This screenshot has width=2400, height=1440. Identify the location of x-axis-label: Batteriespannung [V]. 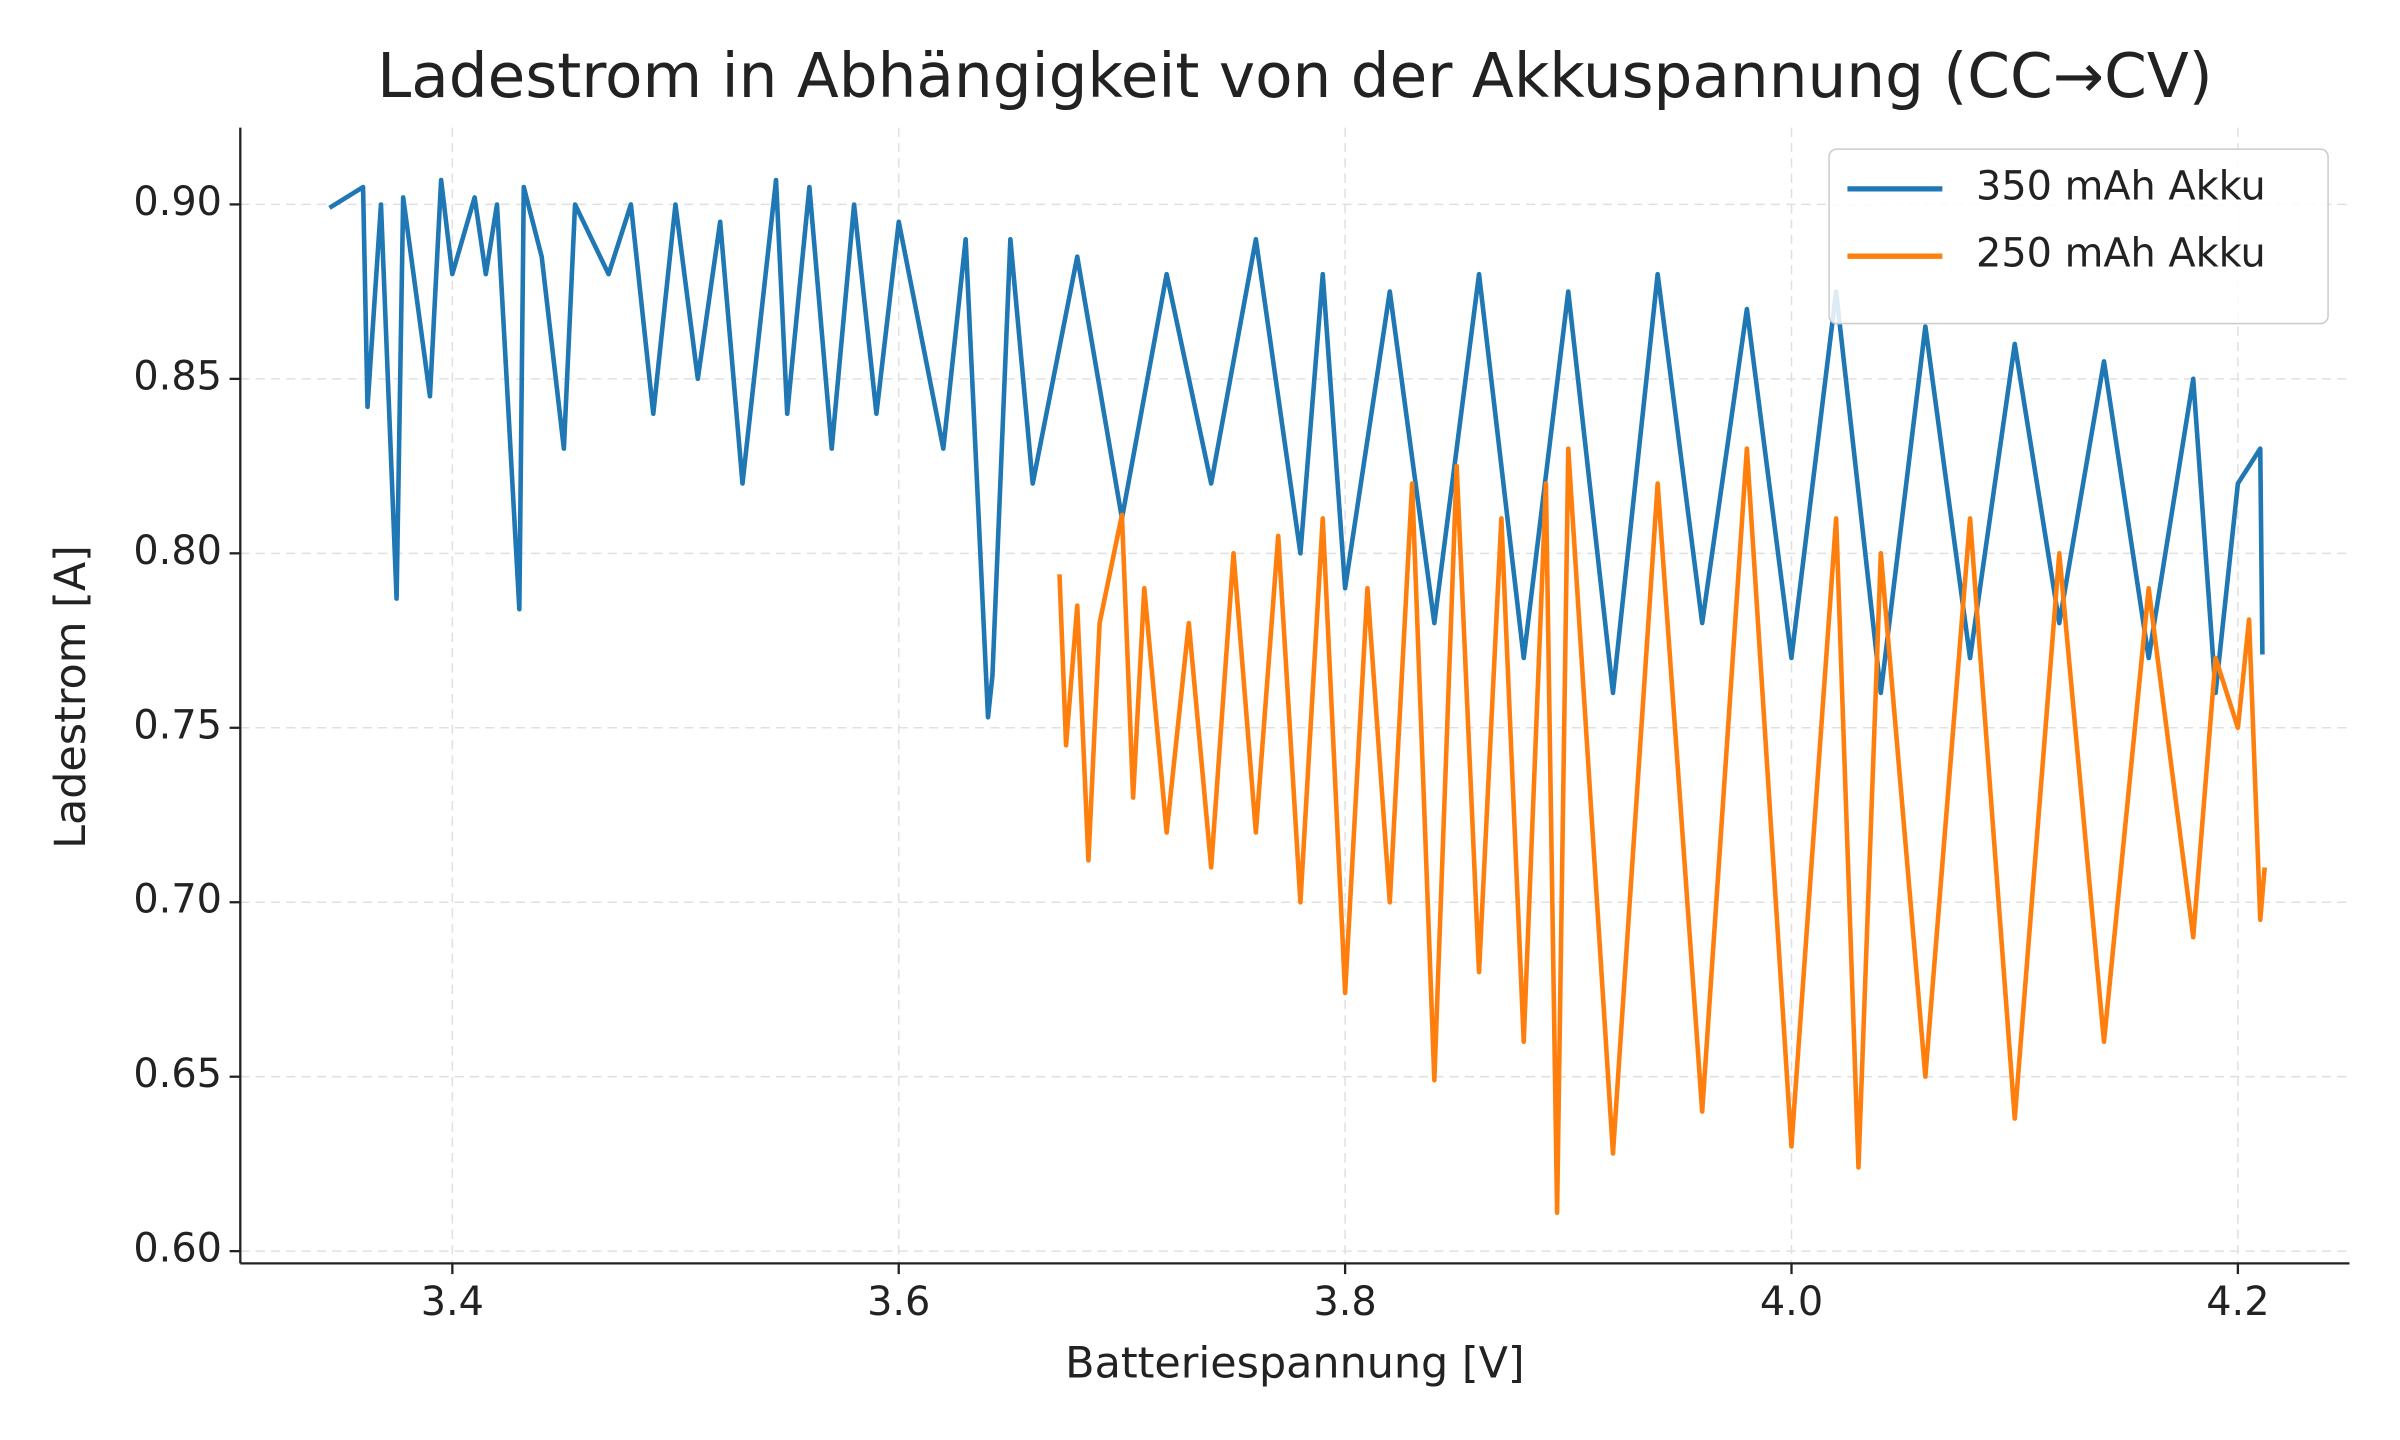
(1294, 1363).